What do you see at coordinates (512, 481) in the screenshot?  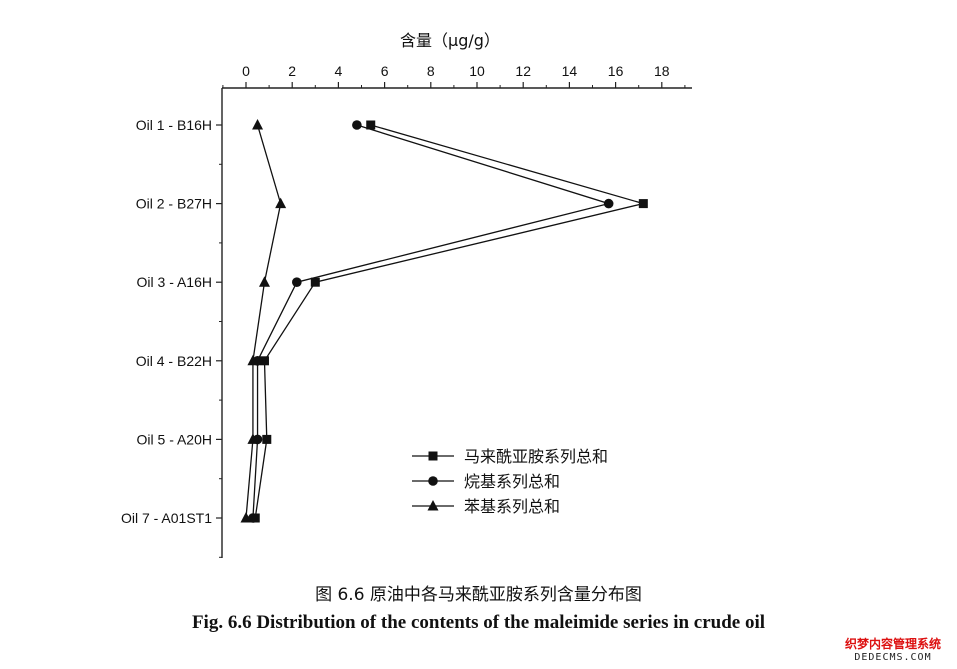 I see `legend-label: 烷基系列总和` at bounding box center [512, 481].